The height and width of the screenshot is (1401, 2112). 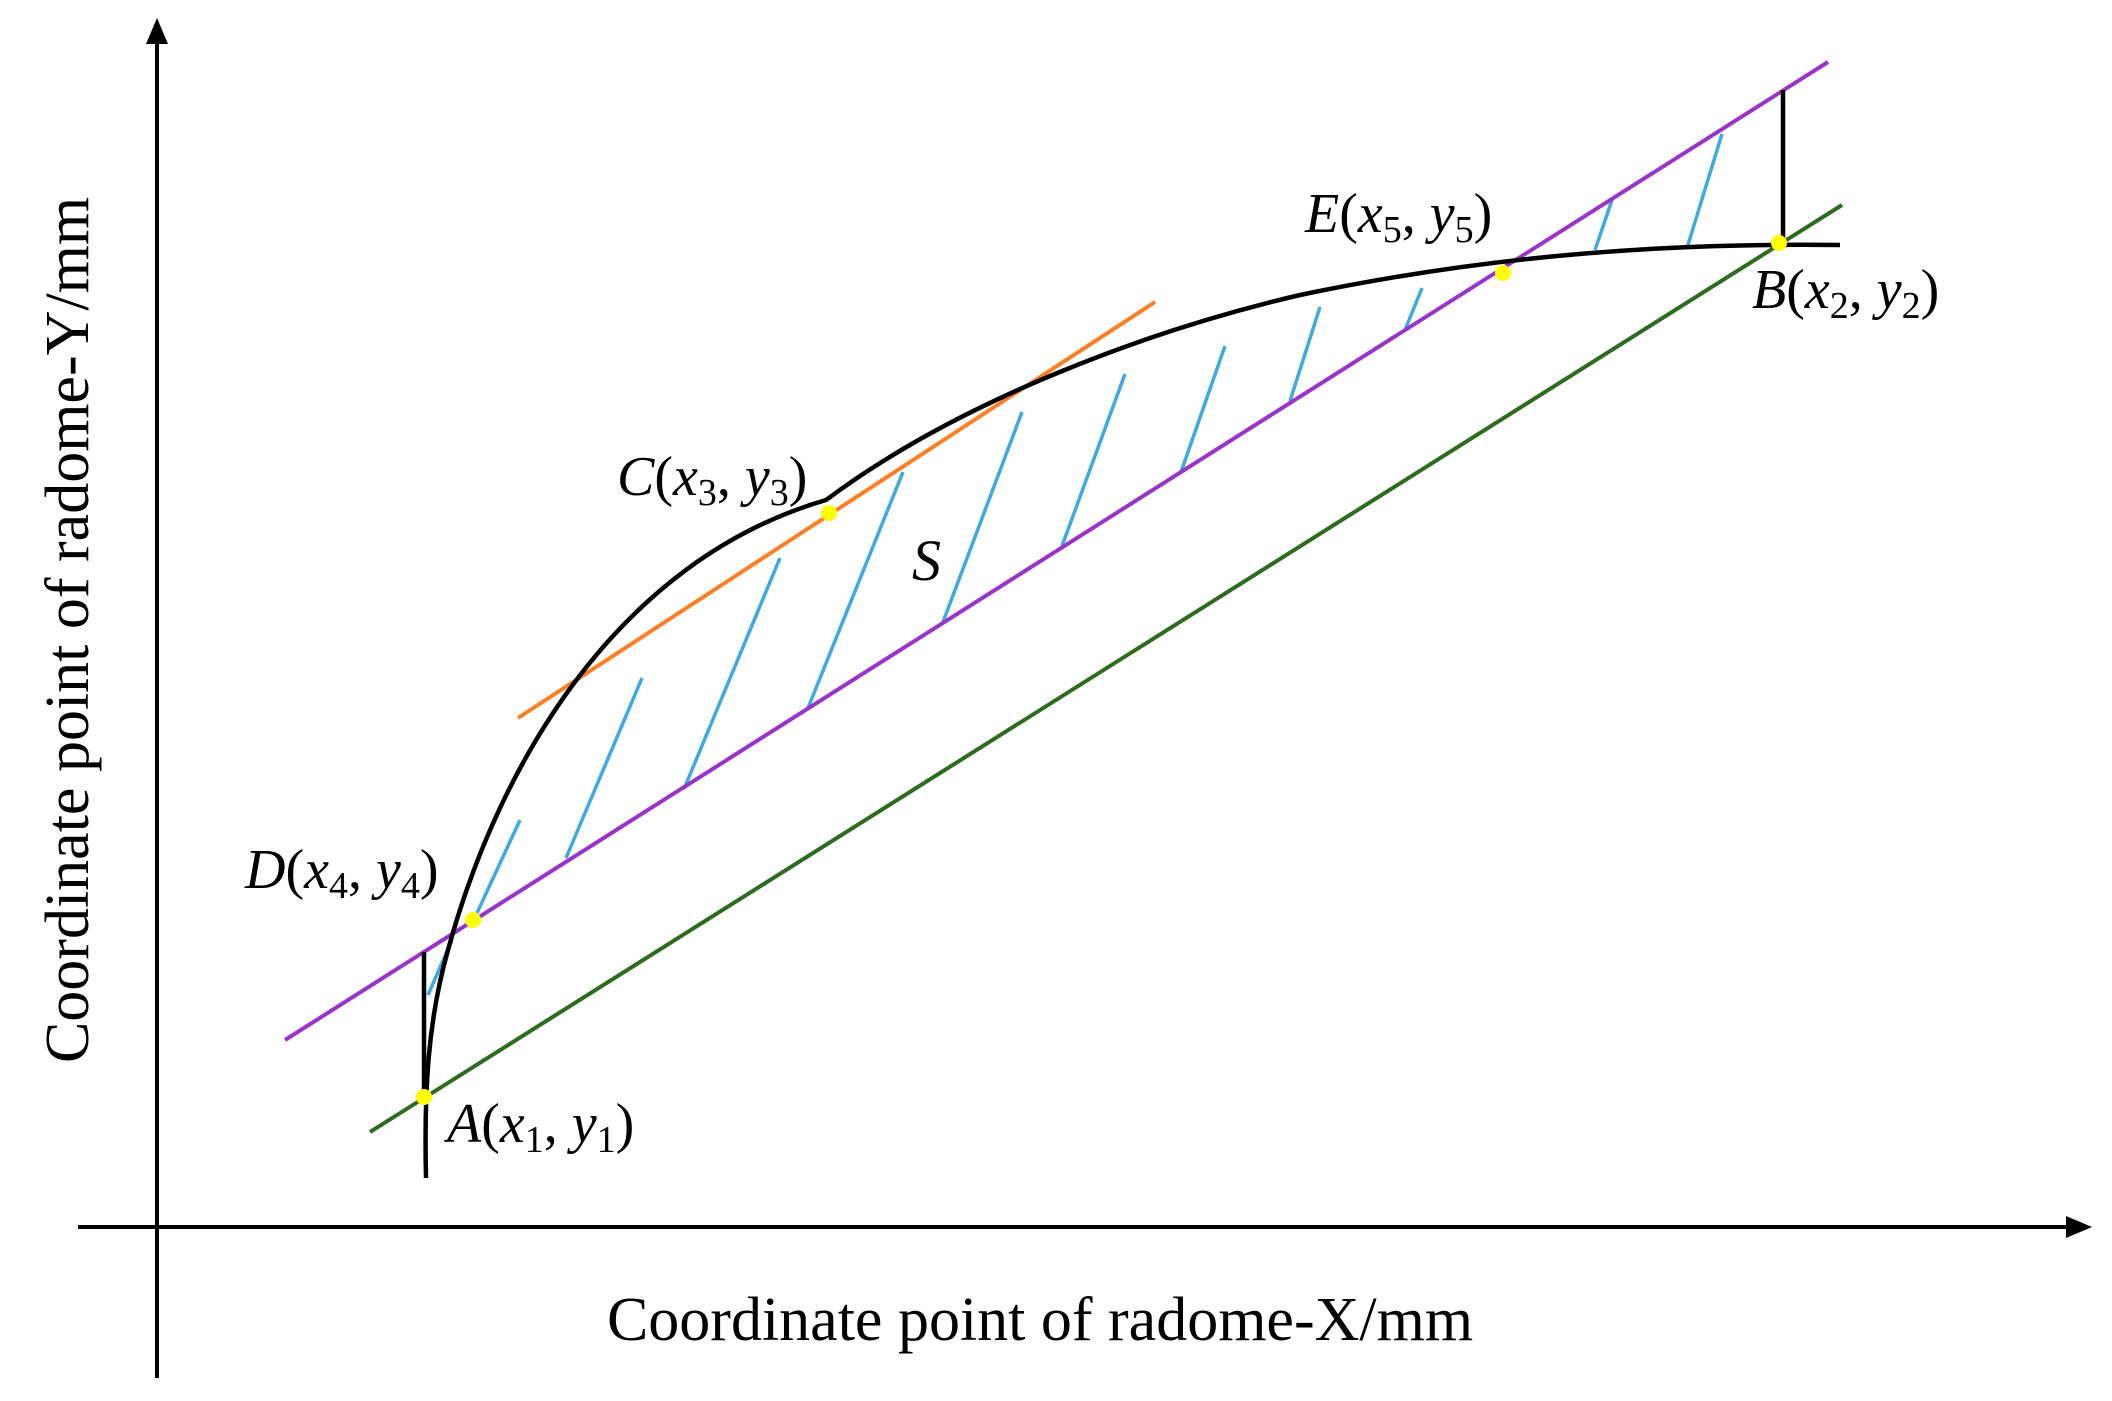 I want to click on point-d-label: D(x4, y4), so click(x=341, y=873).